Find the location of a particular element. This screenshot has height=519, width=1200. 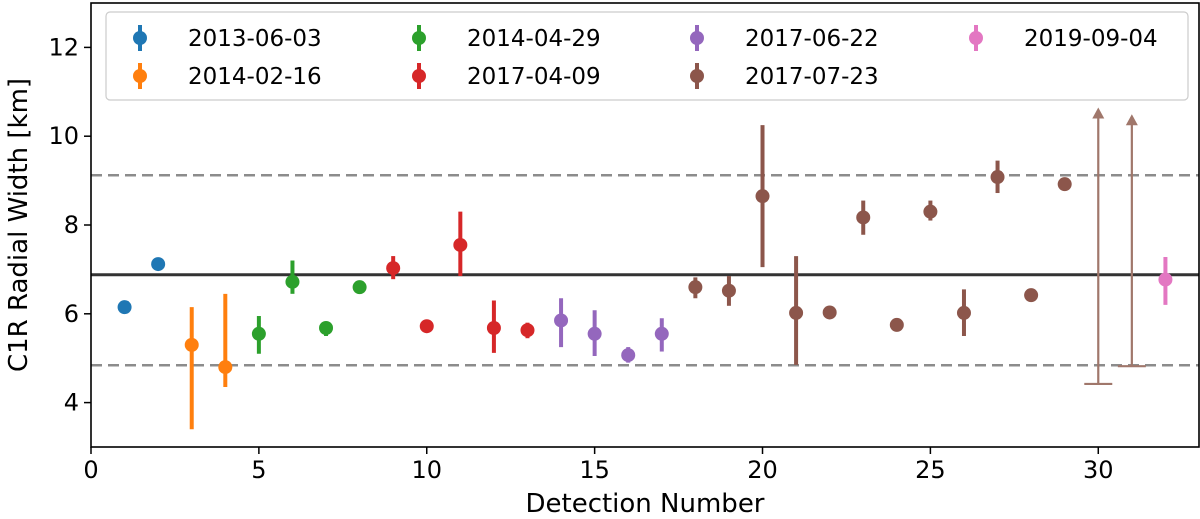

x-tick-label: 25 is located at coordinates (930, 470).